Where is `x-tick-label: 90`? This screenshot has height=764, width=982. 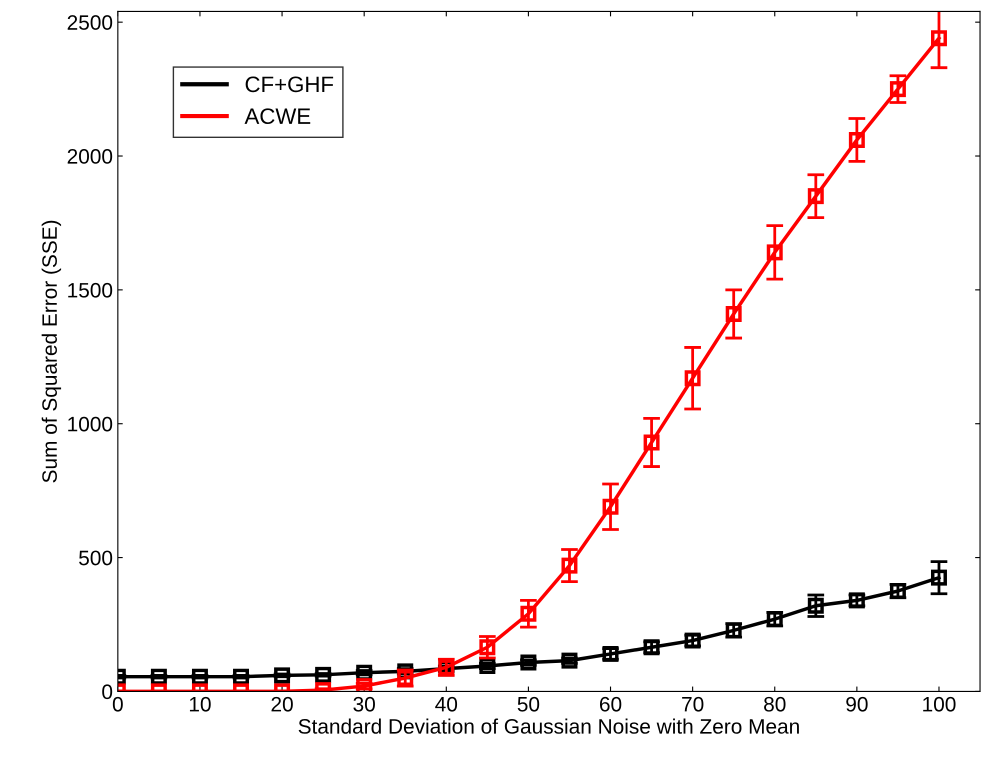 x-tick-label: 90 is located at coordinates (857, 704).